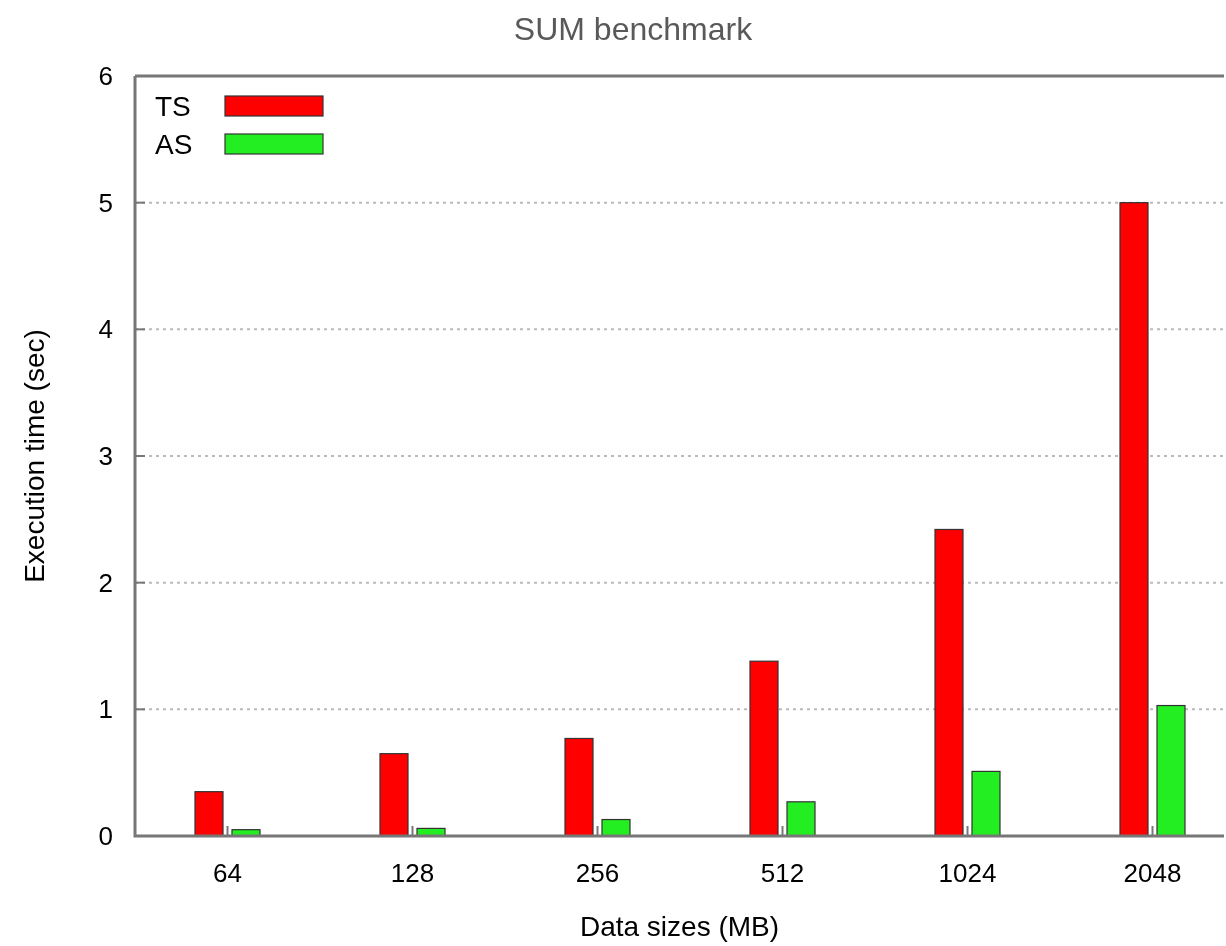  What do you see at coordinates (105, 76) in the screenshot?
I see `y-tick-label: 6` at bounding box center [105, 76].